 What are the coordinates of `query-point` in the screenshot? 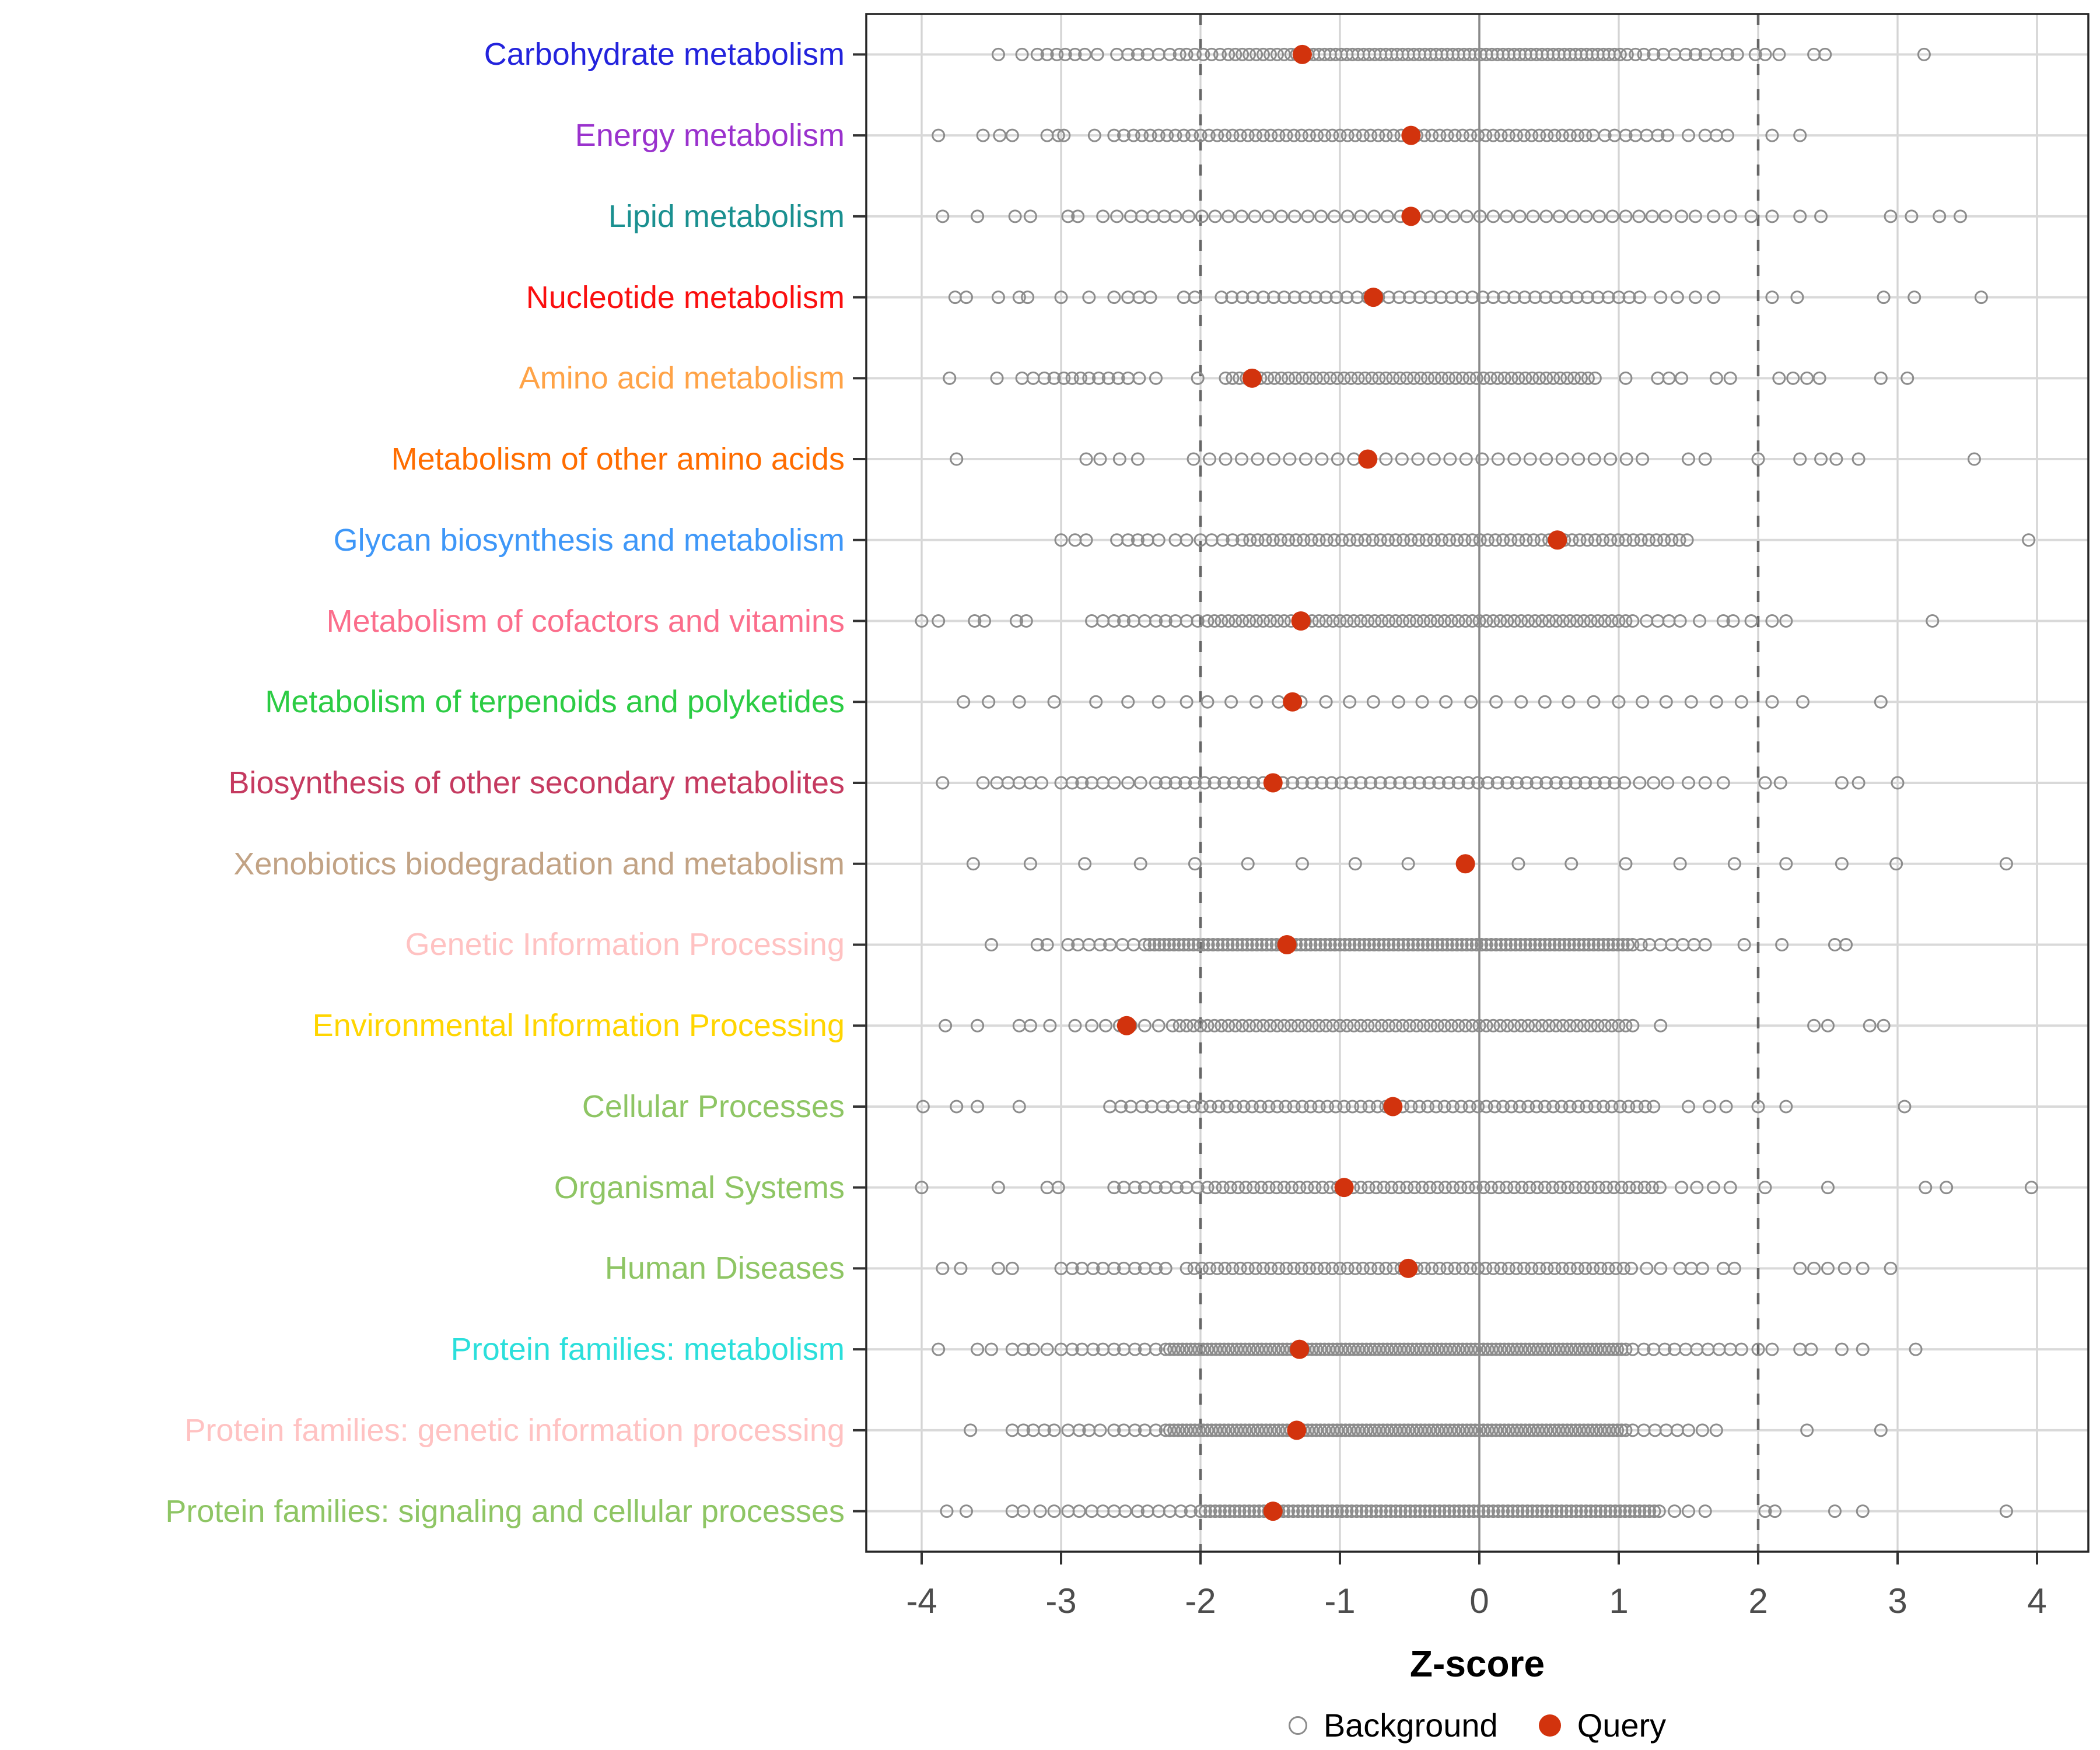 It's located at (1126, 1025).